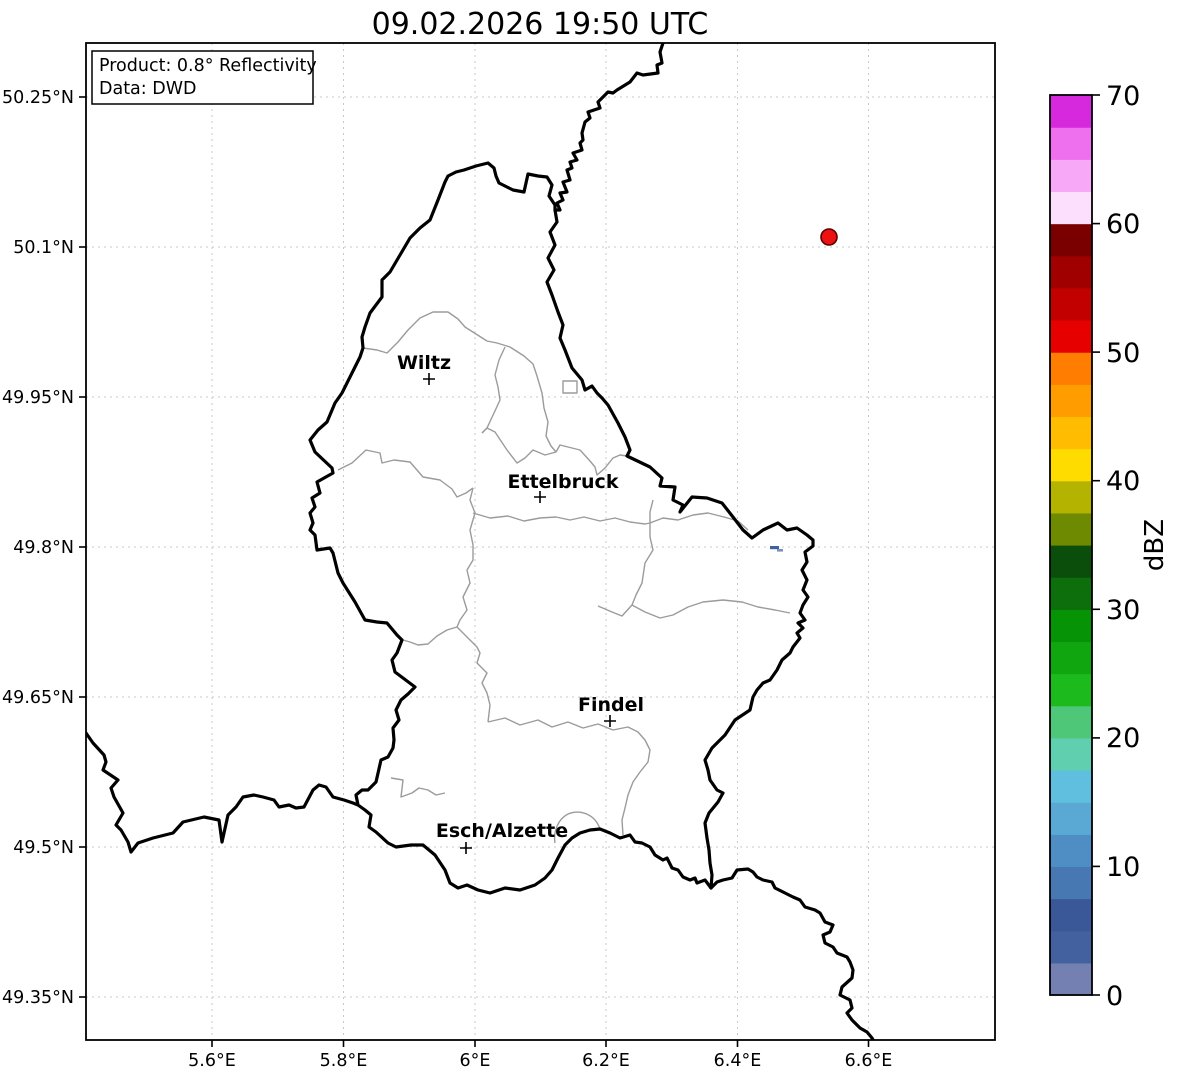 The height and width of the screenshot is (1081, 1184). What do you see at coordinates (1155, 545) in the screenshot?
I see `colorbar-unit-label: dBZ` at bounding box center [1155, 545].